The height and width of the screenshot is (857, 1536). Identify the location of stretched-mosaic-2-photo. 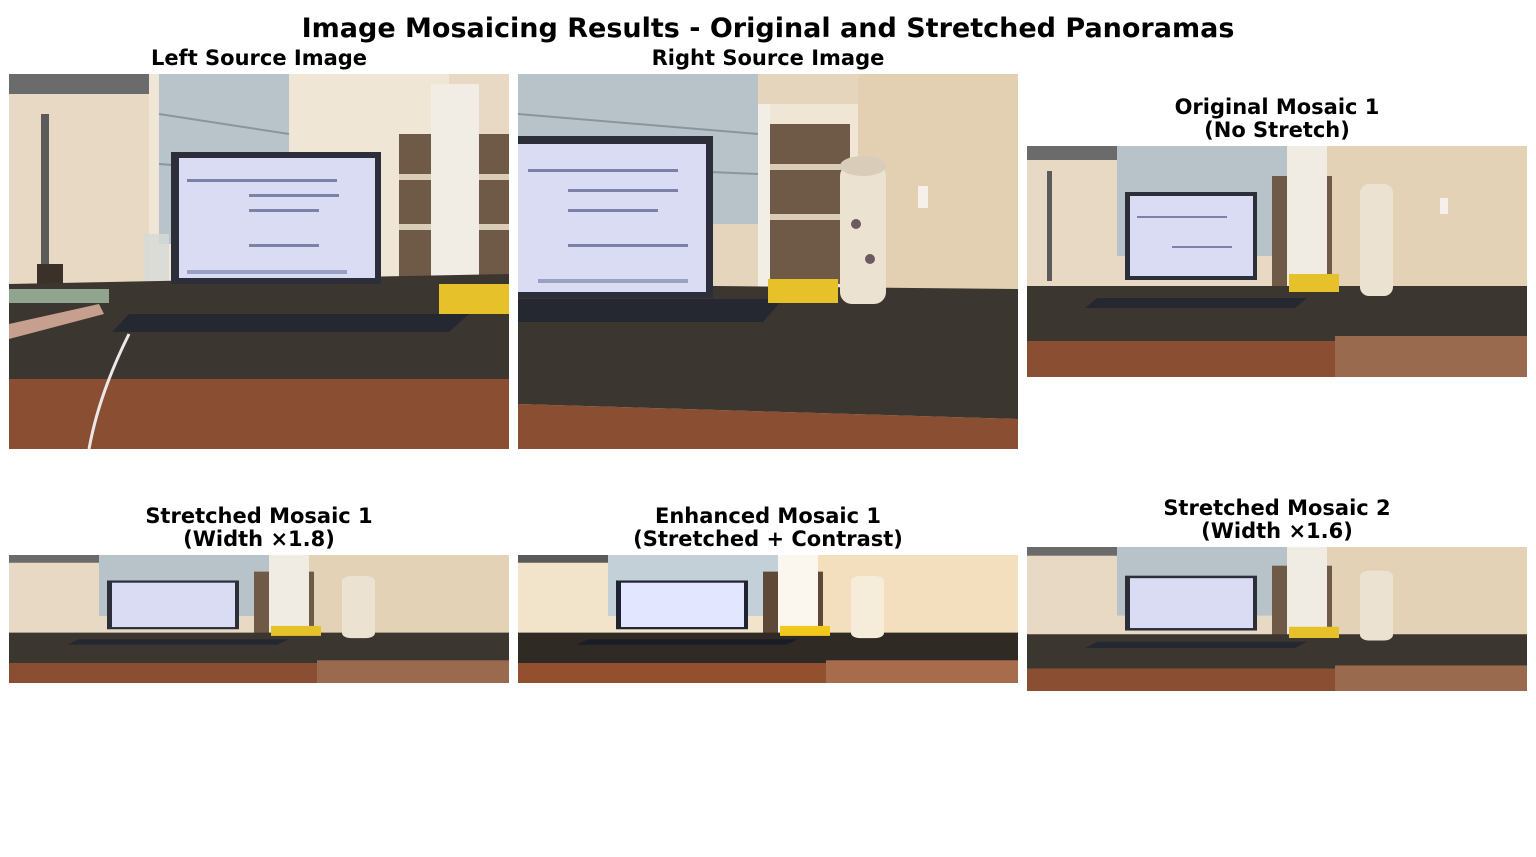
(1277, 619).